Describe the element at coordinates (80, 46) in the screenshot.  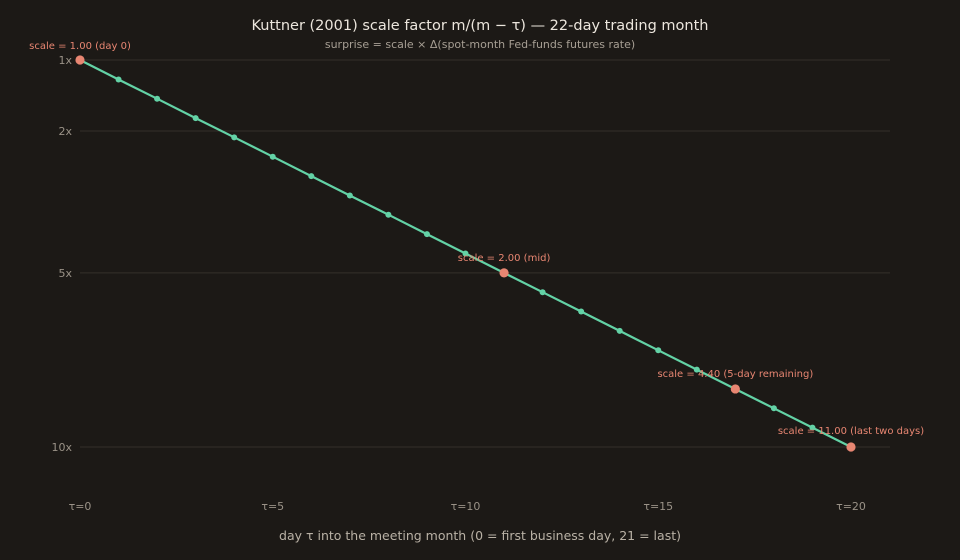
I see `annotation-label-0: scale = 1.00 (day 0)` at that location.